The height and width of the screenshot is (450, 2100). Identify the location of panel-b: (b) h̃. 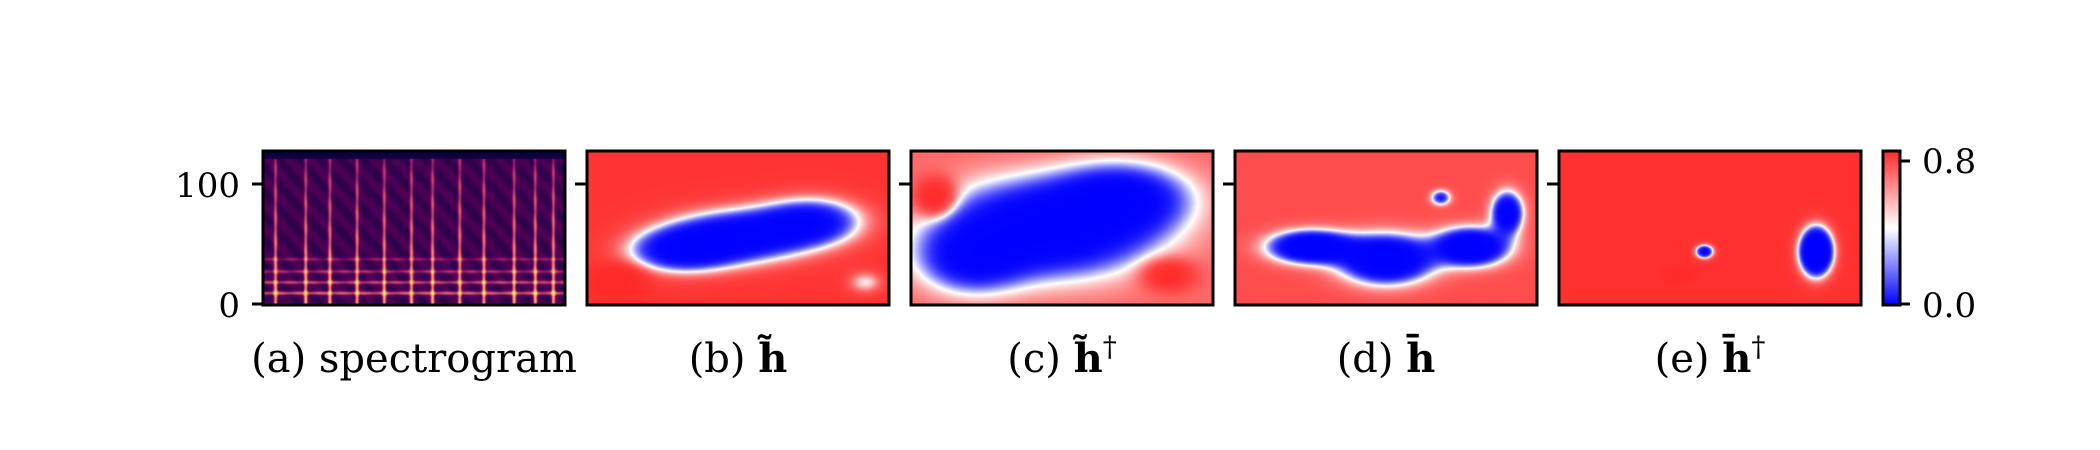
(733, 265).